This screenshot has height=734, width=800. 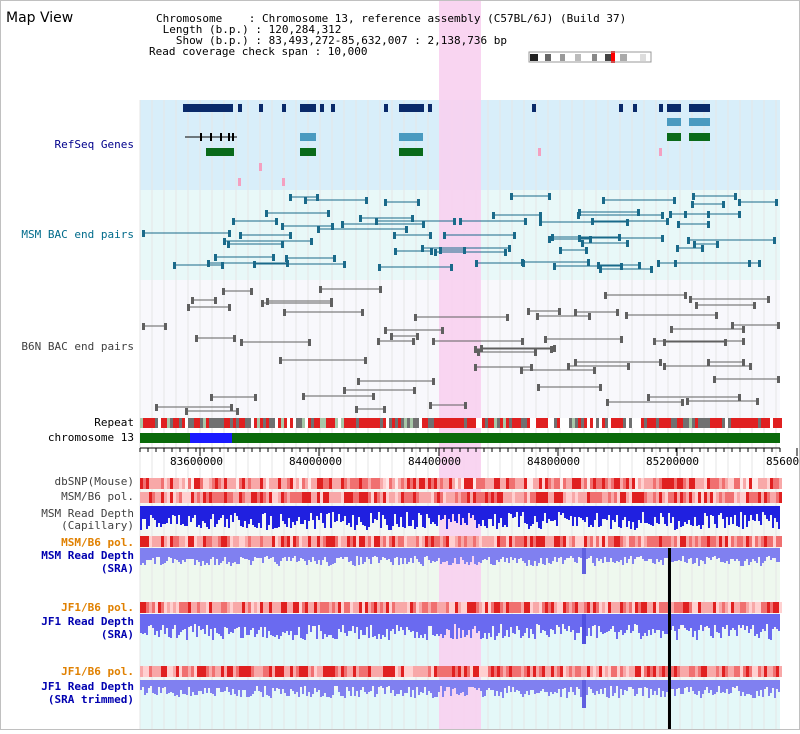 I want to click on track-label-msm-depth-capillary-1: MSM Read Depth, so click(x=87, y=513).